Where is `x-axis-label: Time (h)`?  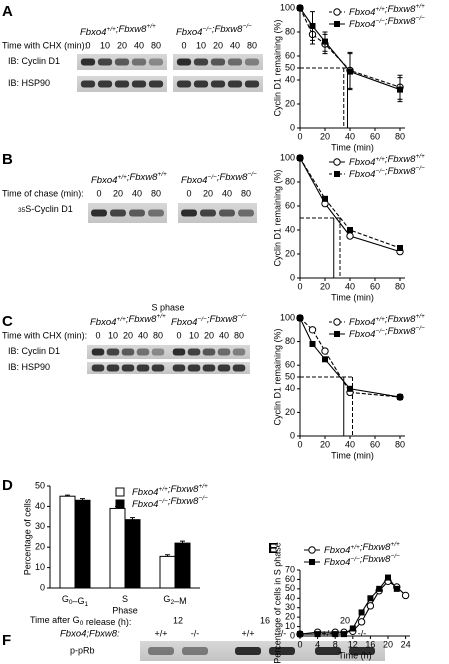
x-axis-label: Time (h) is located at coordinates (354, 655).